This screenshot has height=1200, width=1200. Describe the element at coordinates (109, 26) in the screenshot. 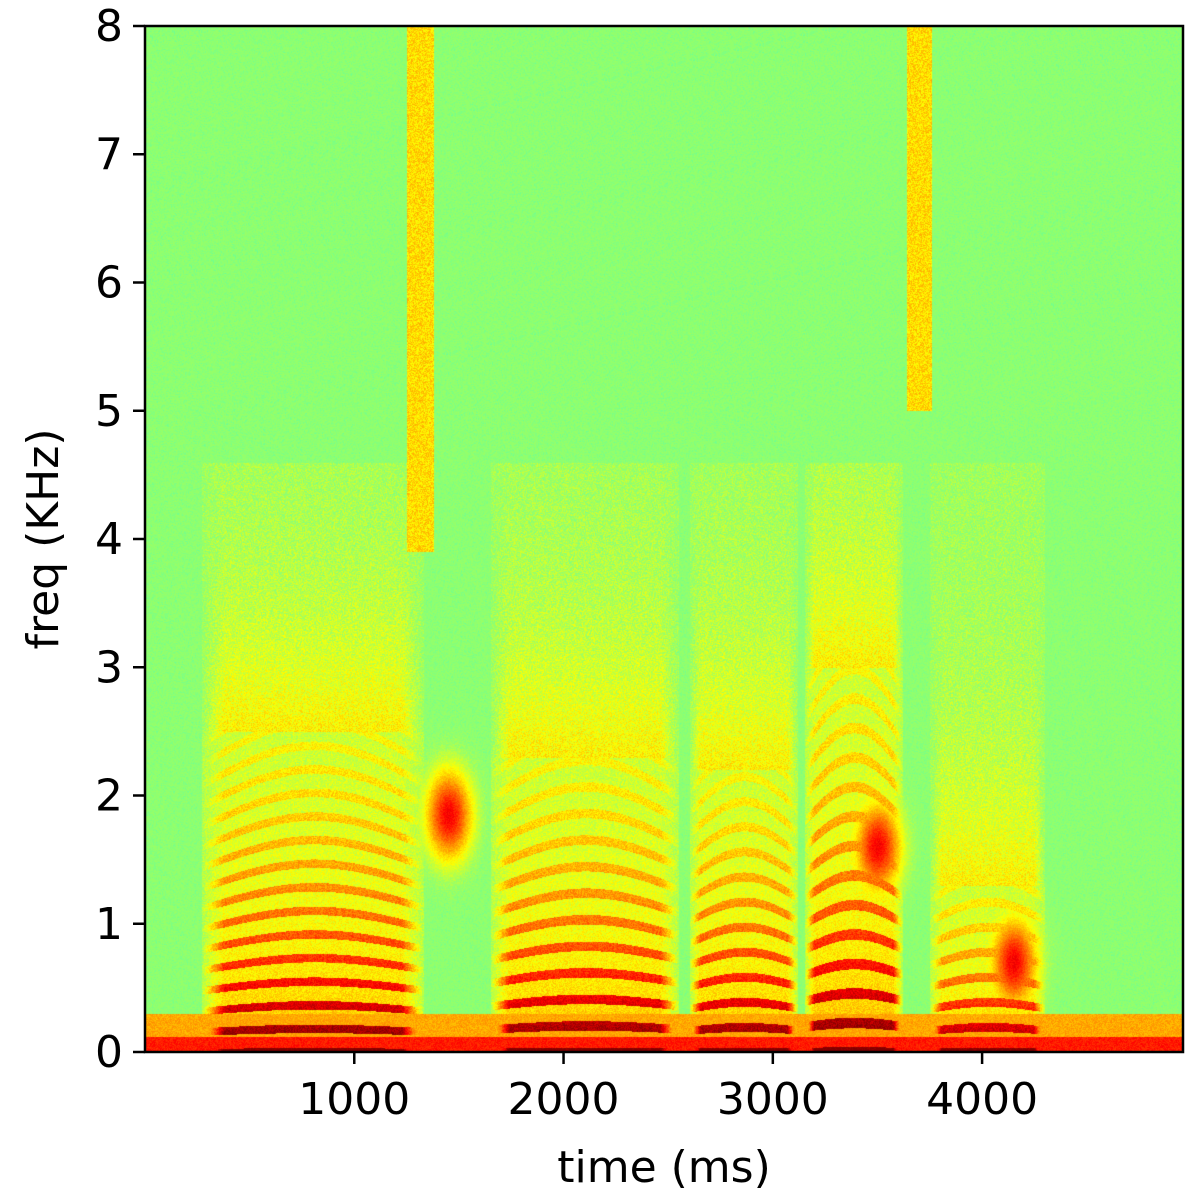

I see `y-tick-label: 8` at that location.